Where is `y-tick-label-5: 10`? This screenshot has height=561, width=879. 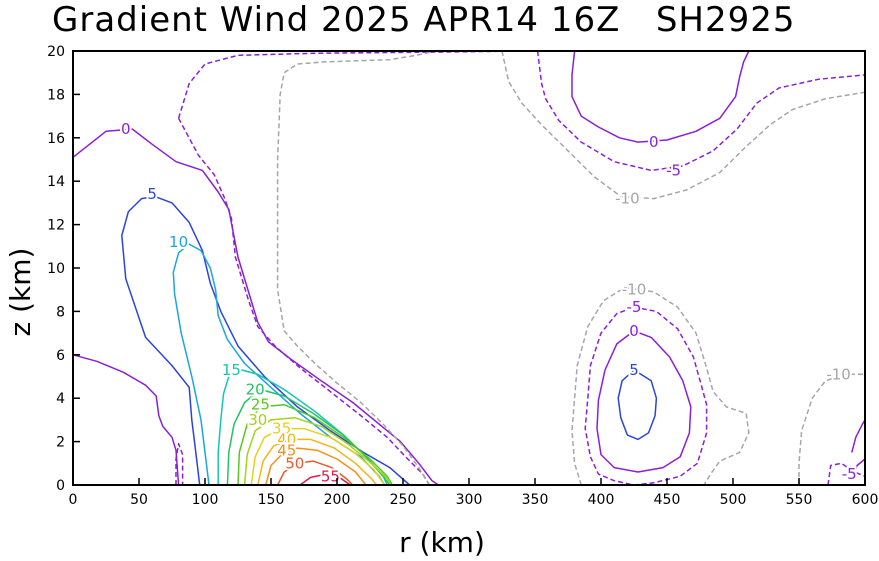 y-tick-label-5: 10 is located at coordinates (56, 269).